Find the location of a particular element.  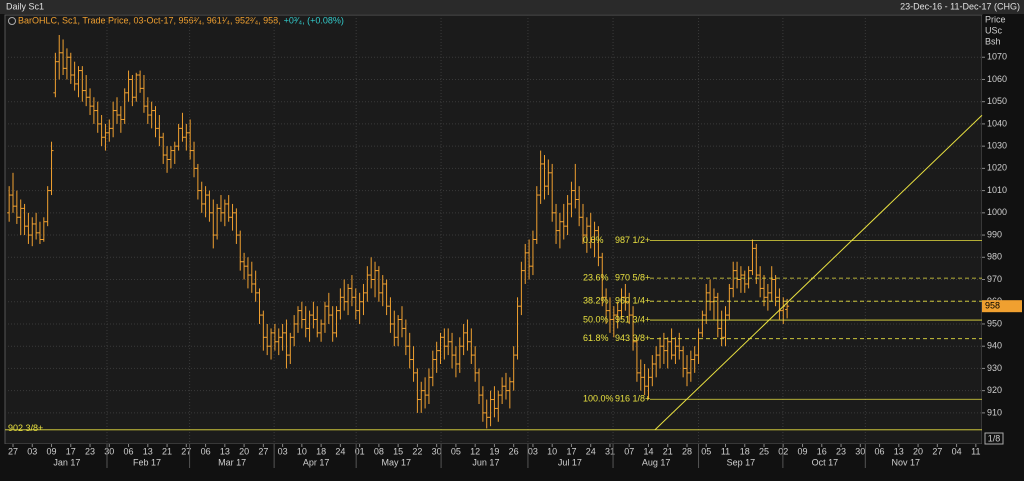

month-label: Sep 17 is located at coordinates (741, 462).